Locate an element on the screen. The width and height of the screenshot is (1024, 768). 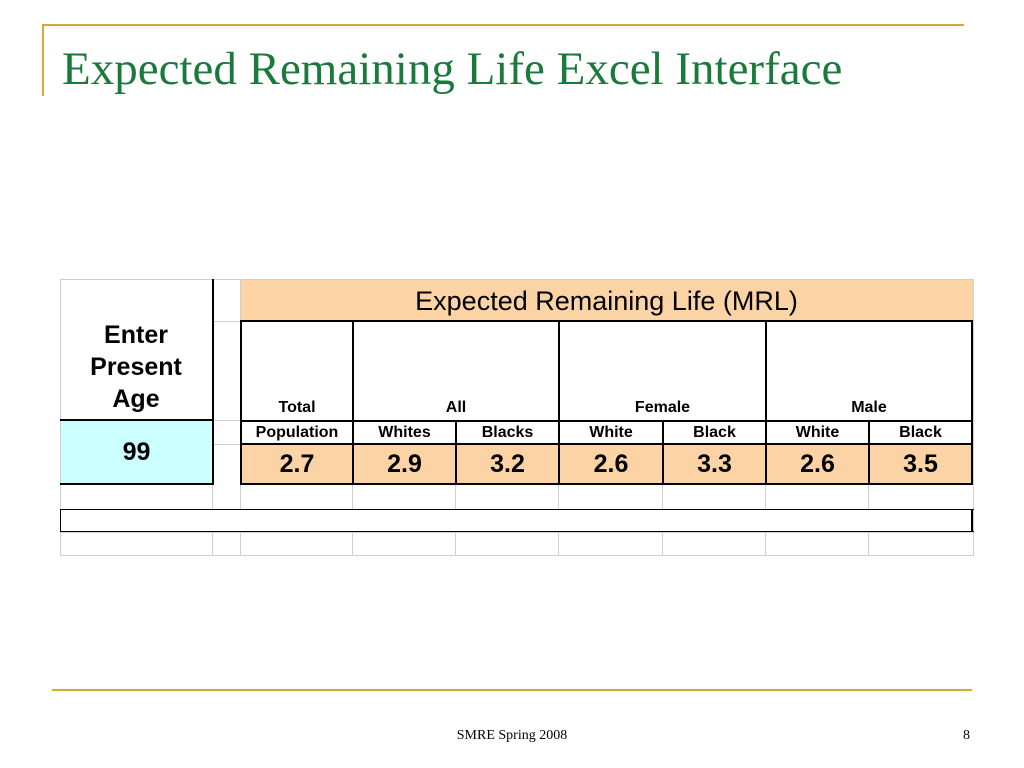
mrl-header: Expected Remaining Life (MRL) is located at coordinates (606, 301).